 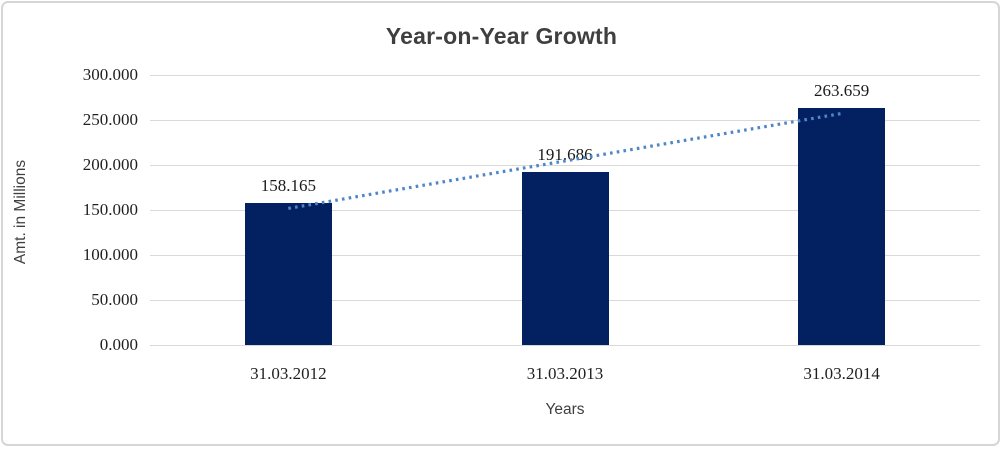 I want to click on x-axis-title: Years, so click(x=565, y=409).